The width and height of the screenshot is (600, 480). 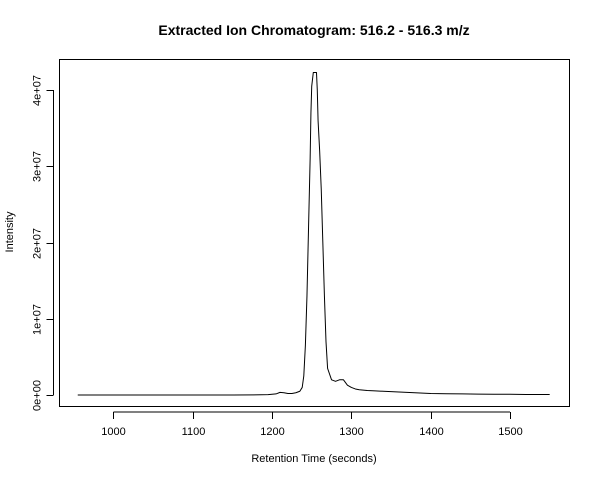 I want to click on x-tick-label: 1200, so click(x=272, y=432).